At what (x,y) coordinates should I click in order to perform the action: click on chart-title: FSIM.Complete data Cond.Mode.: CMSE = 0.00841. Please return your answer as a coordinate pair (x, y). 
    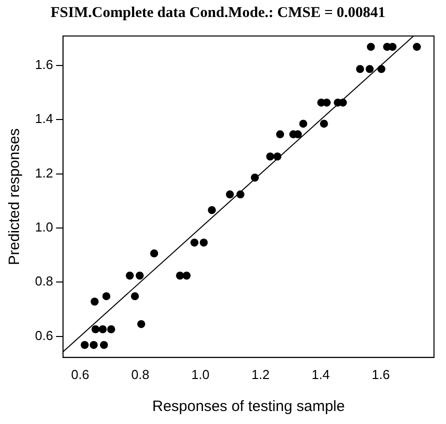
    Looking at the image, I should click on (218, 12).